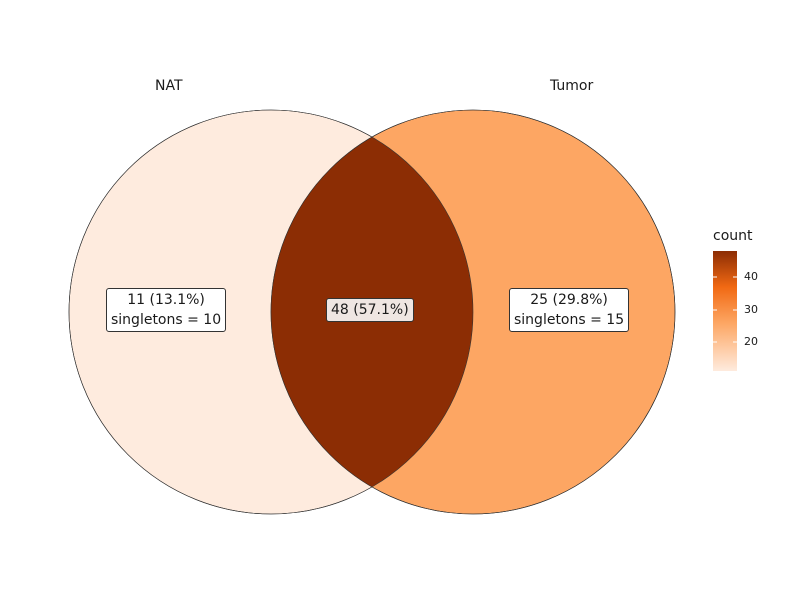 This screenshot has height=600, width=800. Describe the element at coordinates (751, 341) in the screenshot. I see `legend-tick-label: 20` at that location.